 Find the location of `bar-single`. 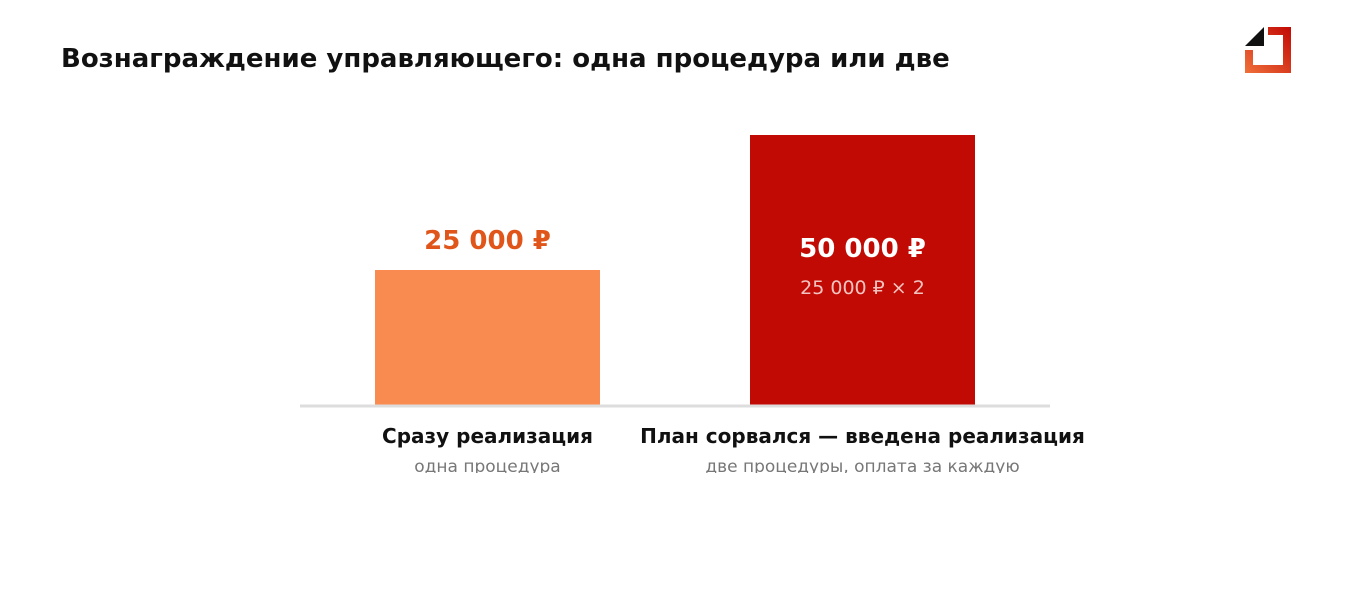

bar-single is located at coordinates (487, 337).